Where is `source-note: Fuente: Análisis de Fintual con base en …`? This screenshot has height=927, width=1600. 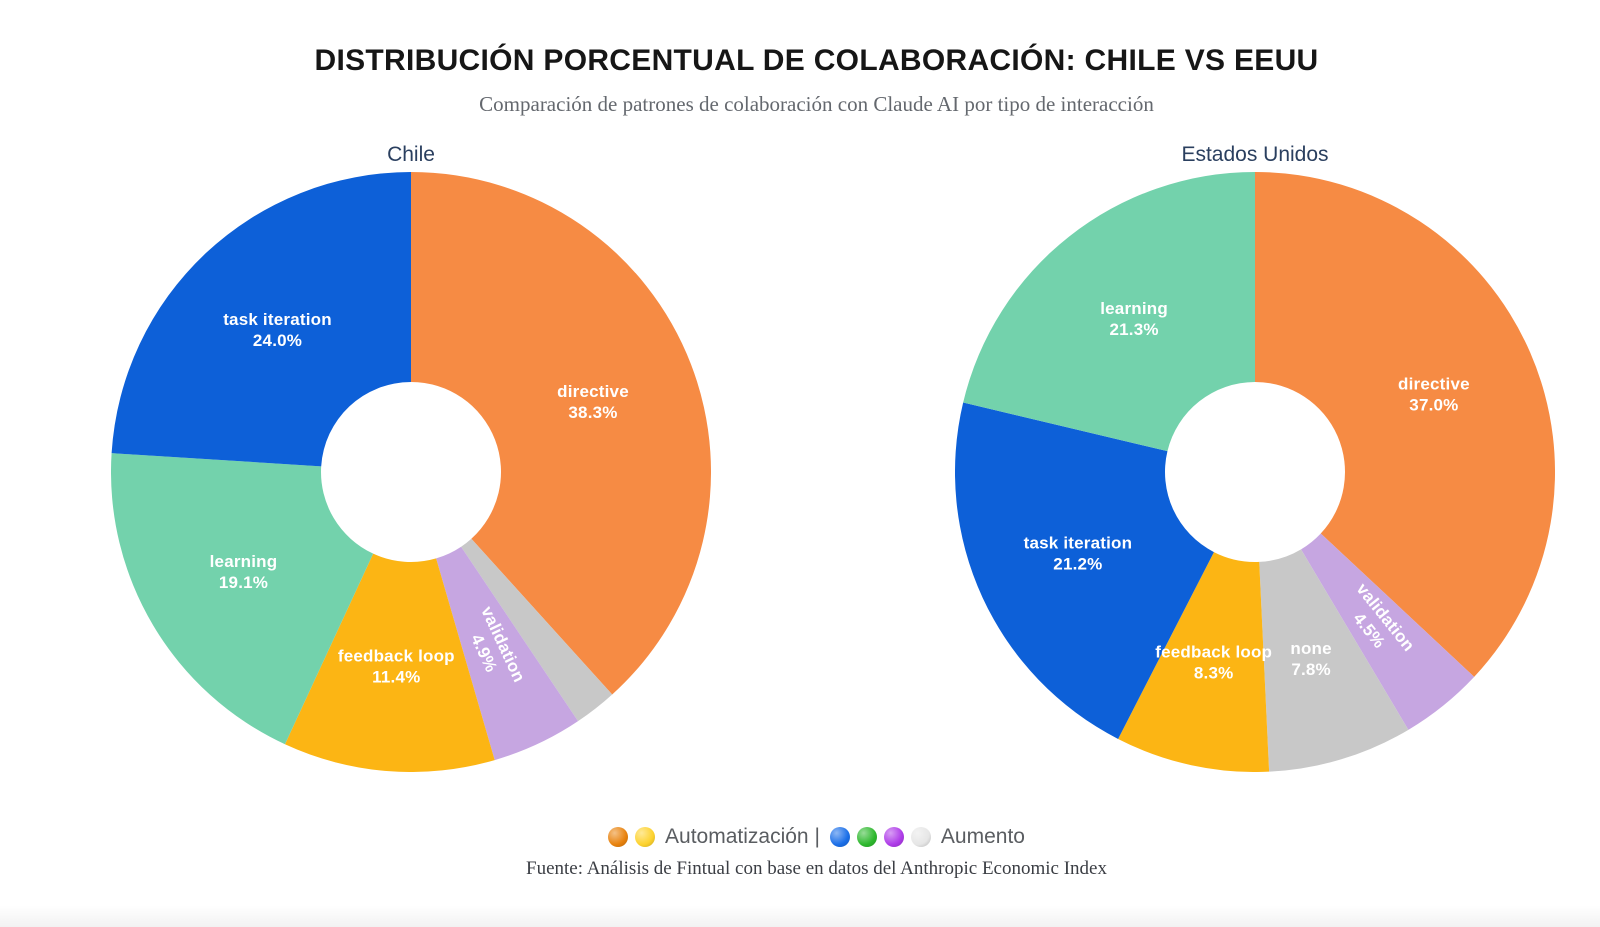 source-note: Fuente: Análisis de Fintual con base en … is located at coordinates (816, 868).